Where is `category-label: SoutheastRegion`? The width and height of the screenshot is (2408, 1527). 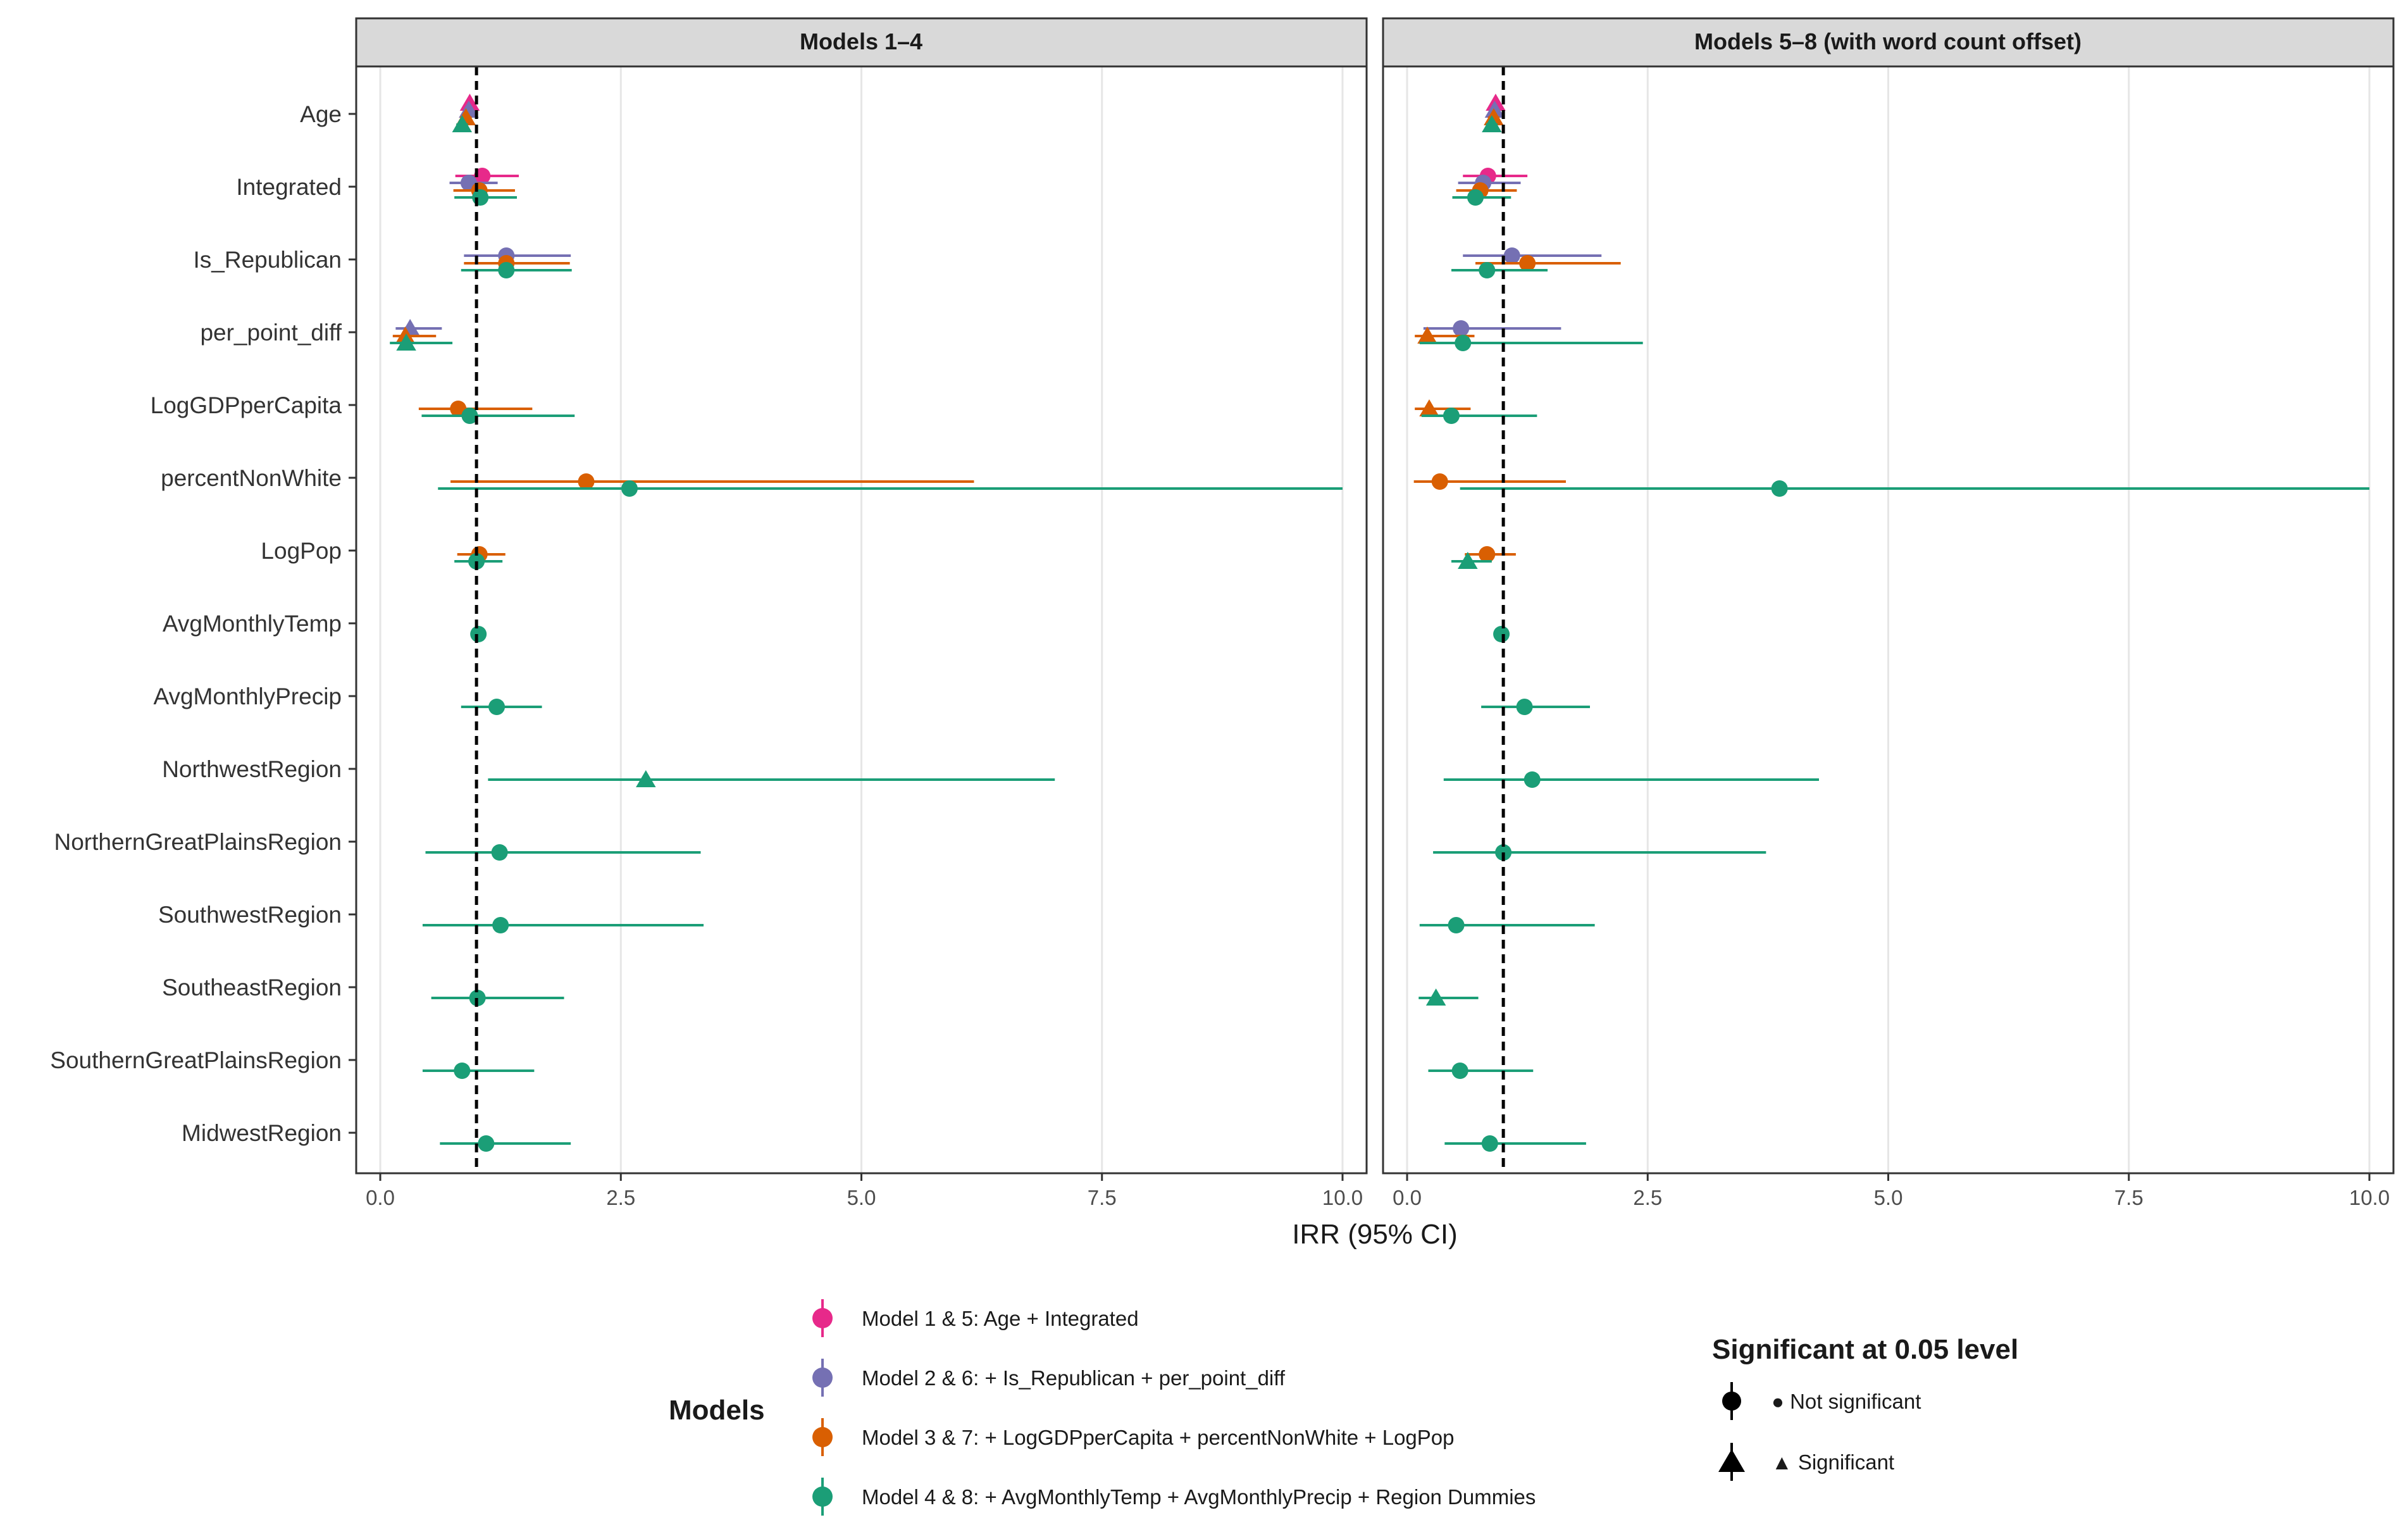 category-label: SoutheastRegion is located at coordinates (252, 987).